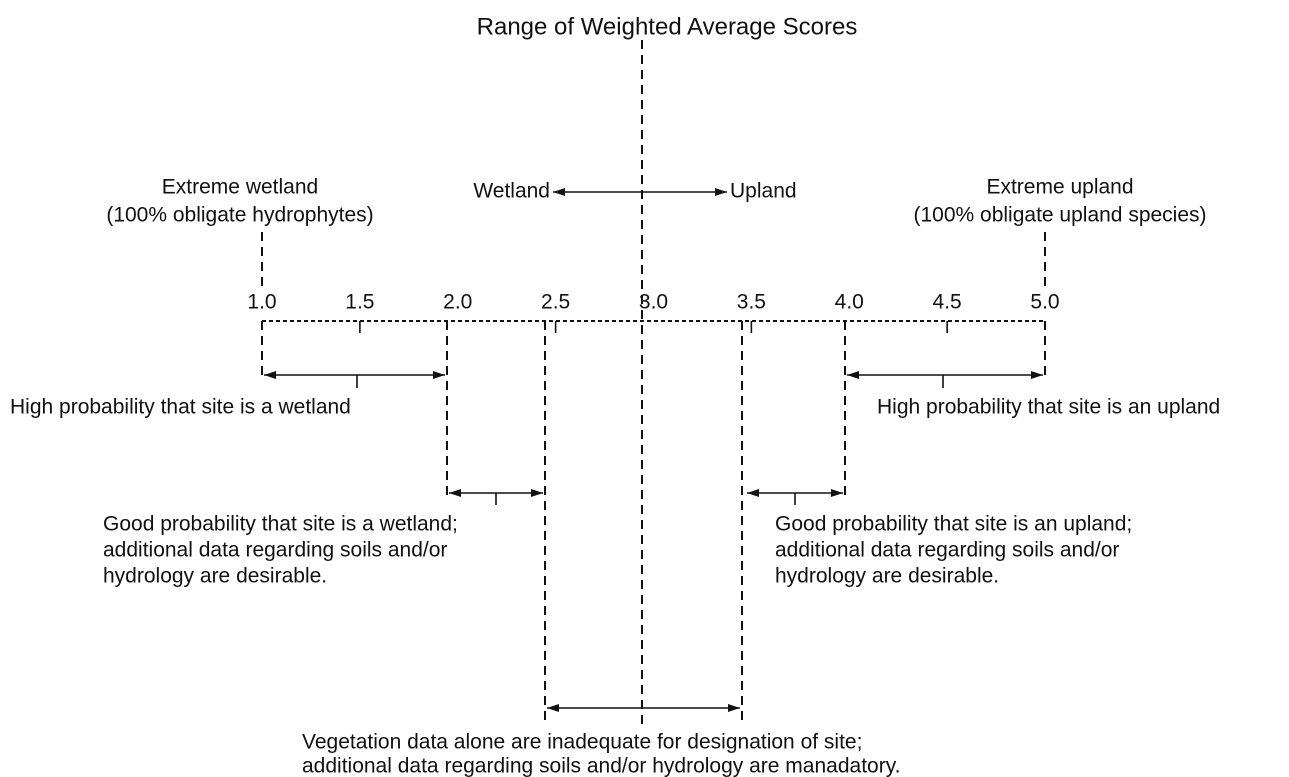 This screenshot has height=777, width=1289. Describe the element at coordinates (1044, 302) in the screenshot. I see `scale-tick-label: 5.0` at that location.